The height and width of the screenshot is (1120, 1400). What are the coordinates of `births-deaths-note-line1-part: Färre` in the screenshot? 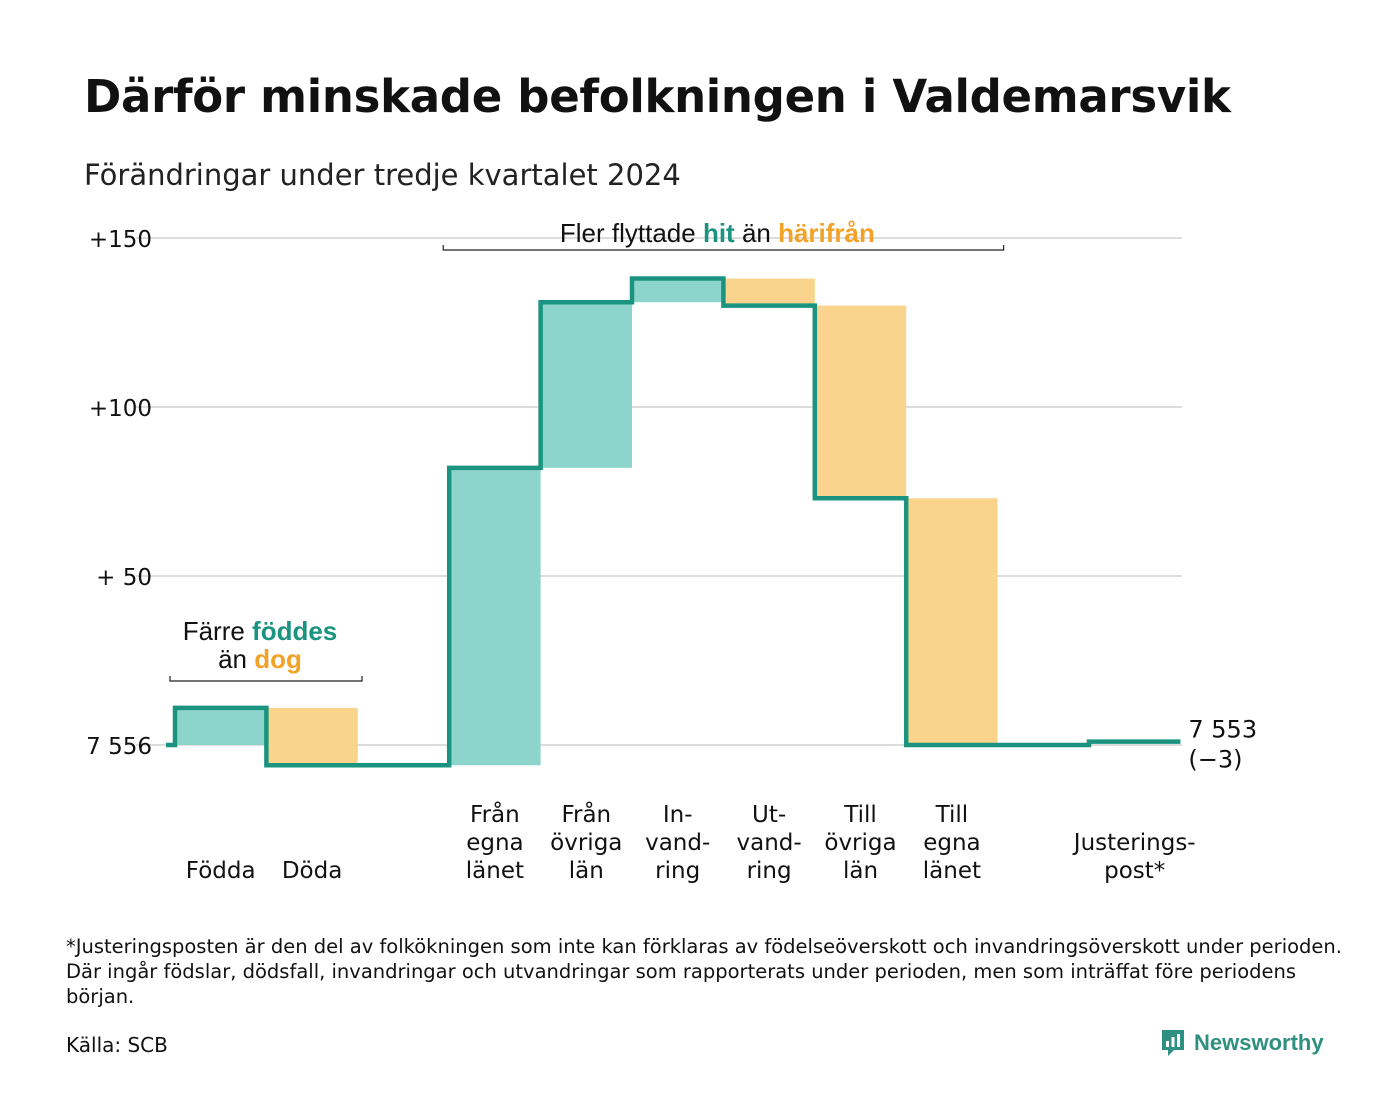 It's located at (217, 631).